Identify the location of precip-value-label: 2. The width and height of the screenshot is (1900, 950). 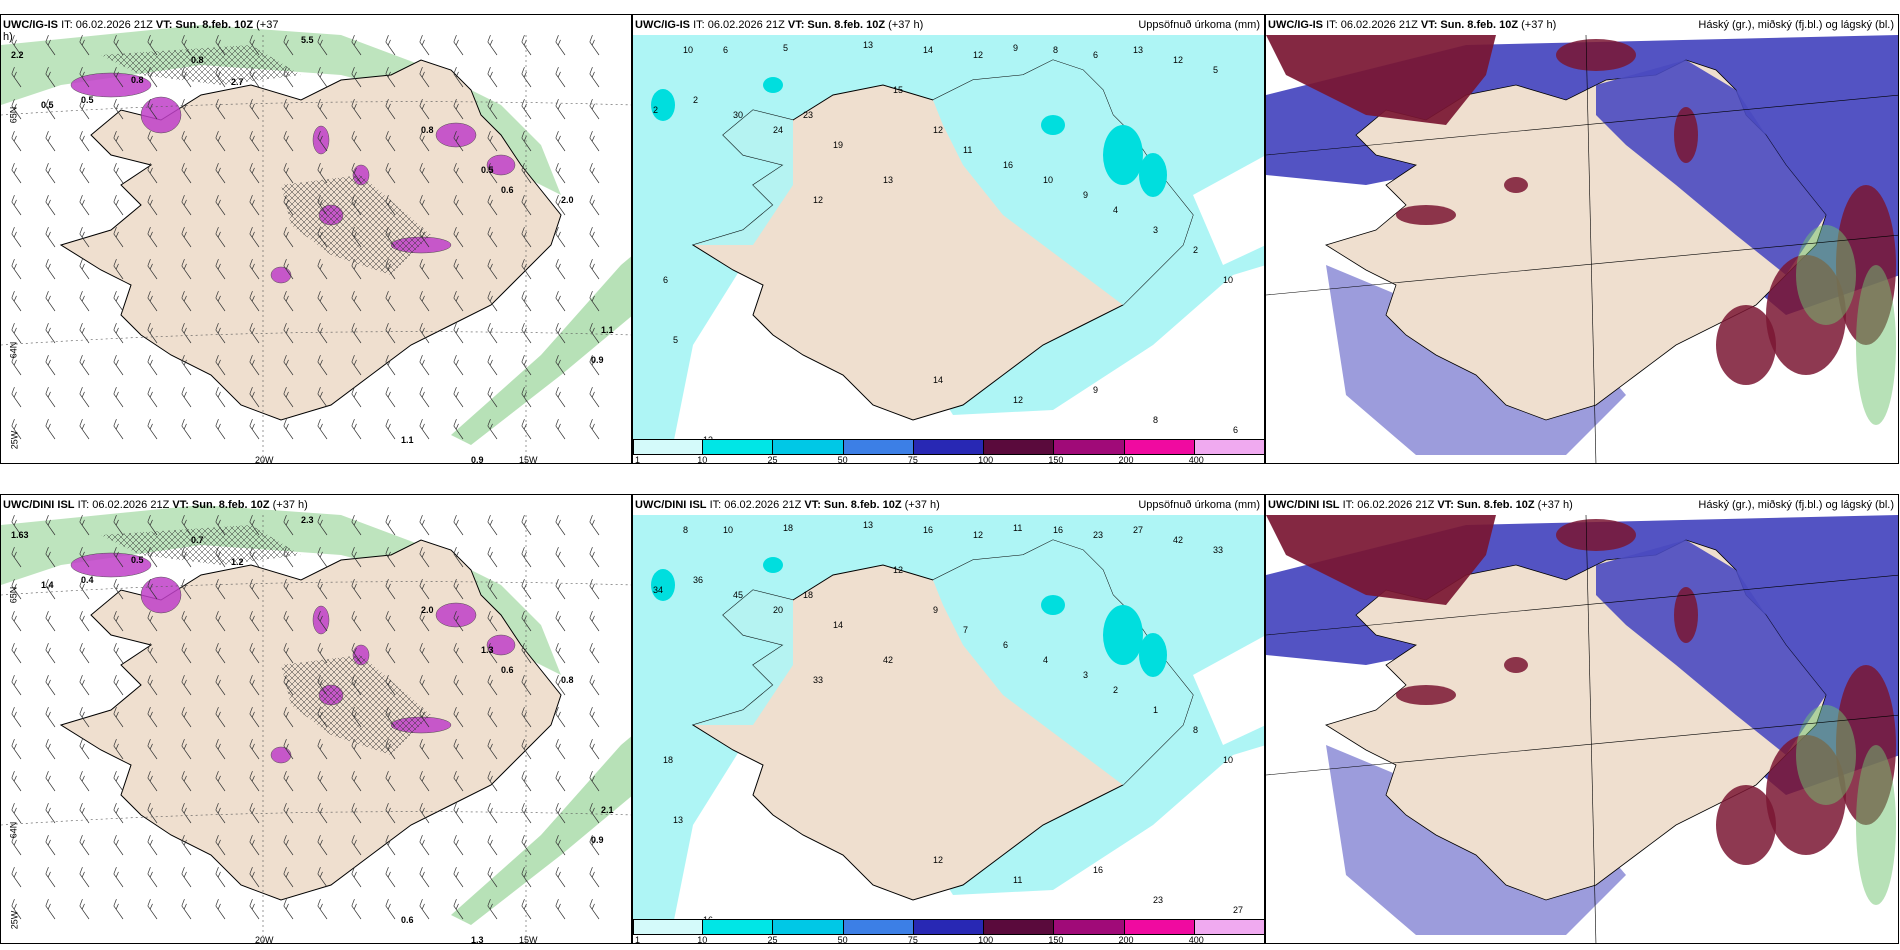
(656, 110).